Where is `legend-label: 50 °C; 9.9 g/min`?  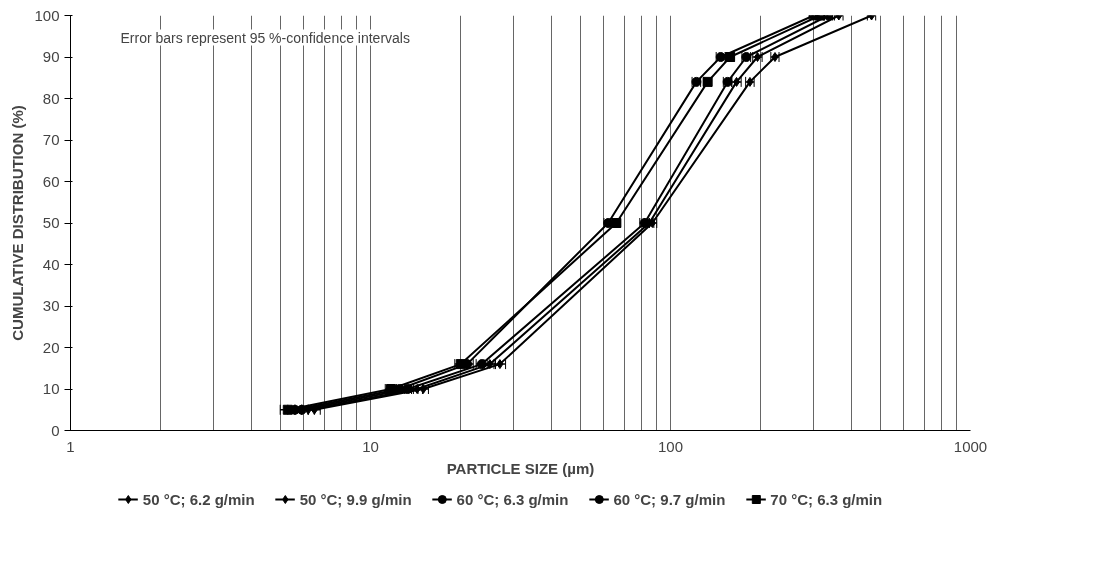 legend-label: 50 °C; 9.9 g/min is located at coordinates (355, 499).